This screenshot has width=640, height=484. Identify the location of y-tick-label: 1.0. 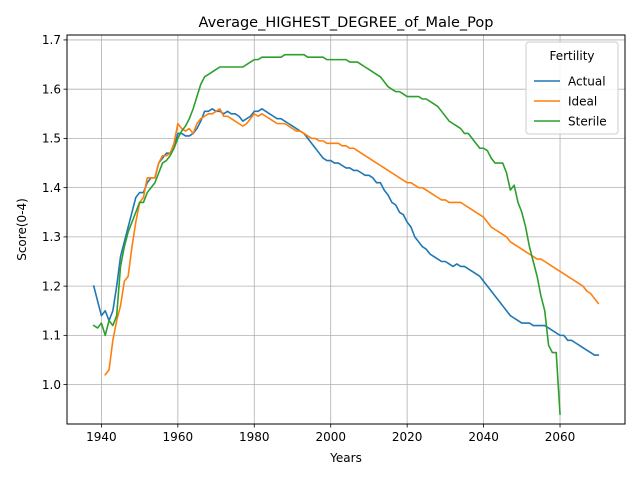
(51, 385).